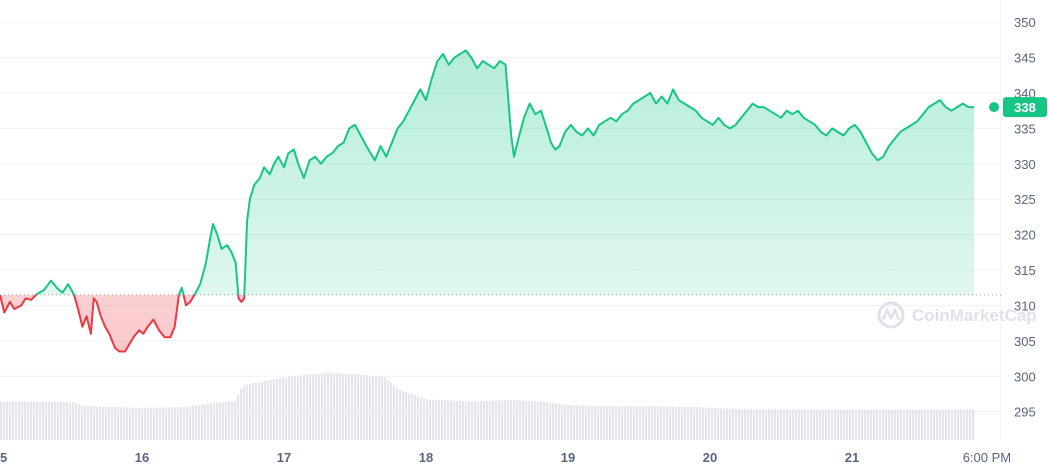  I want to click on line-down-segment, so click(123, 323).